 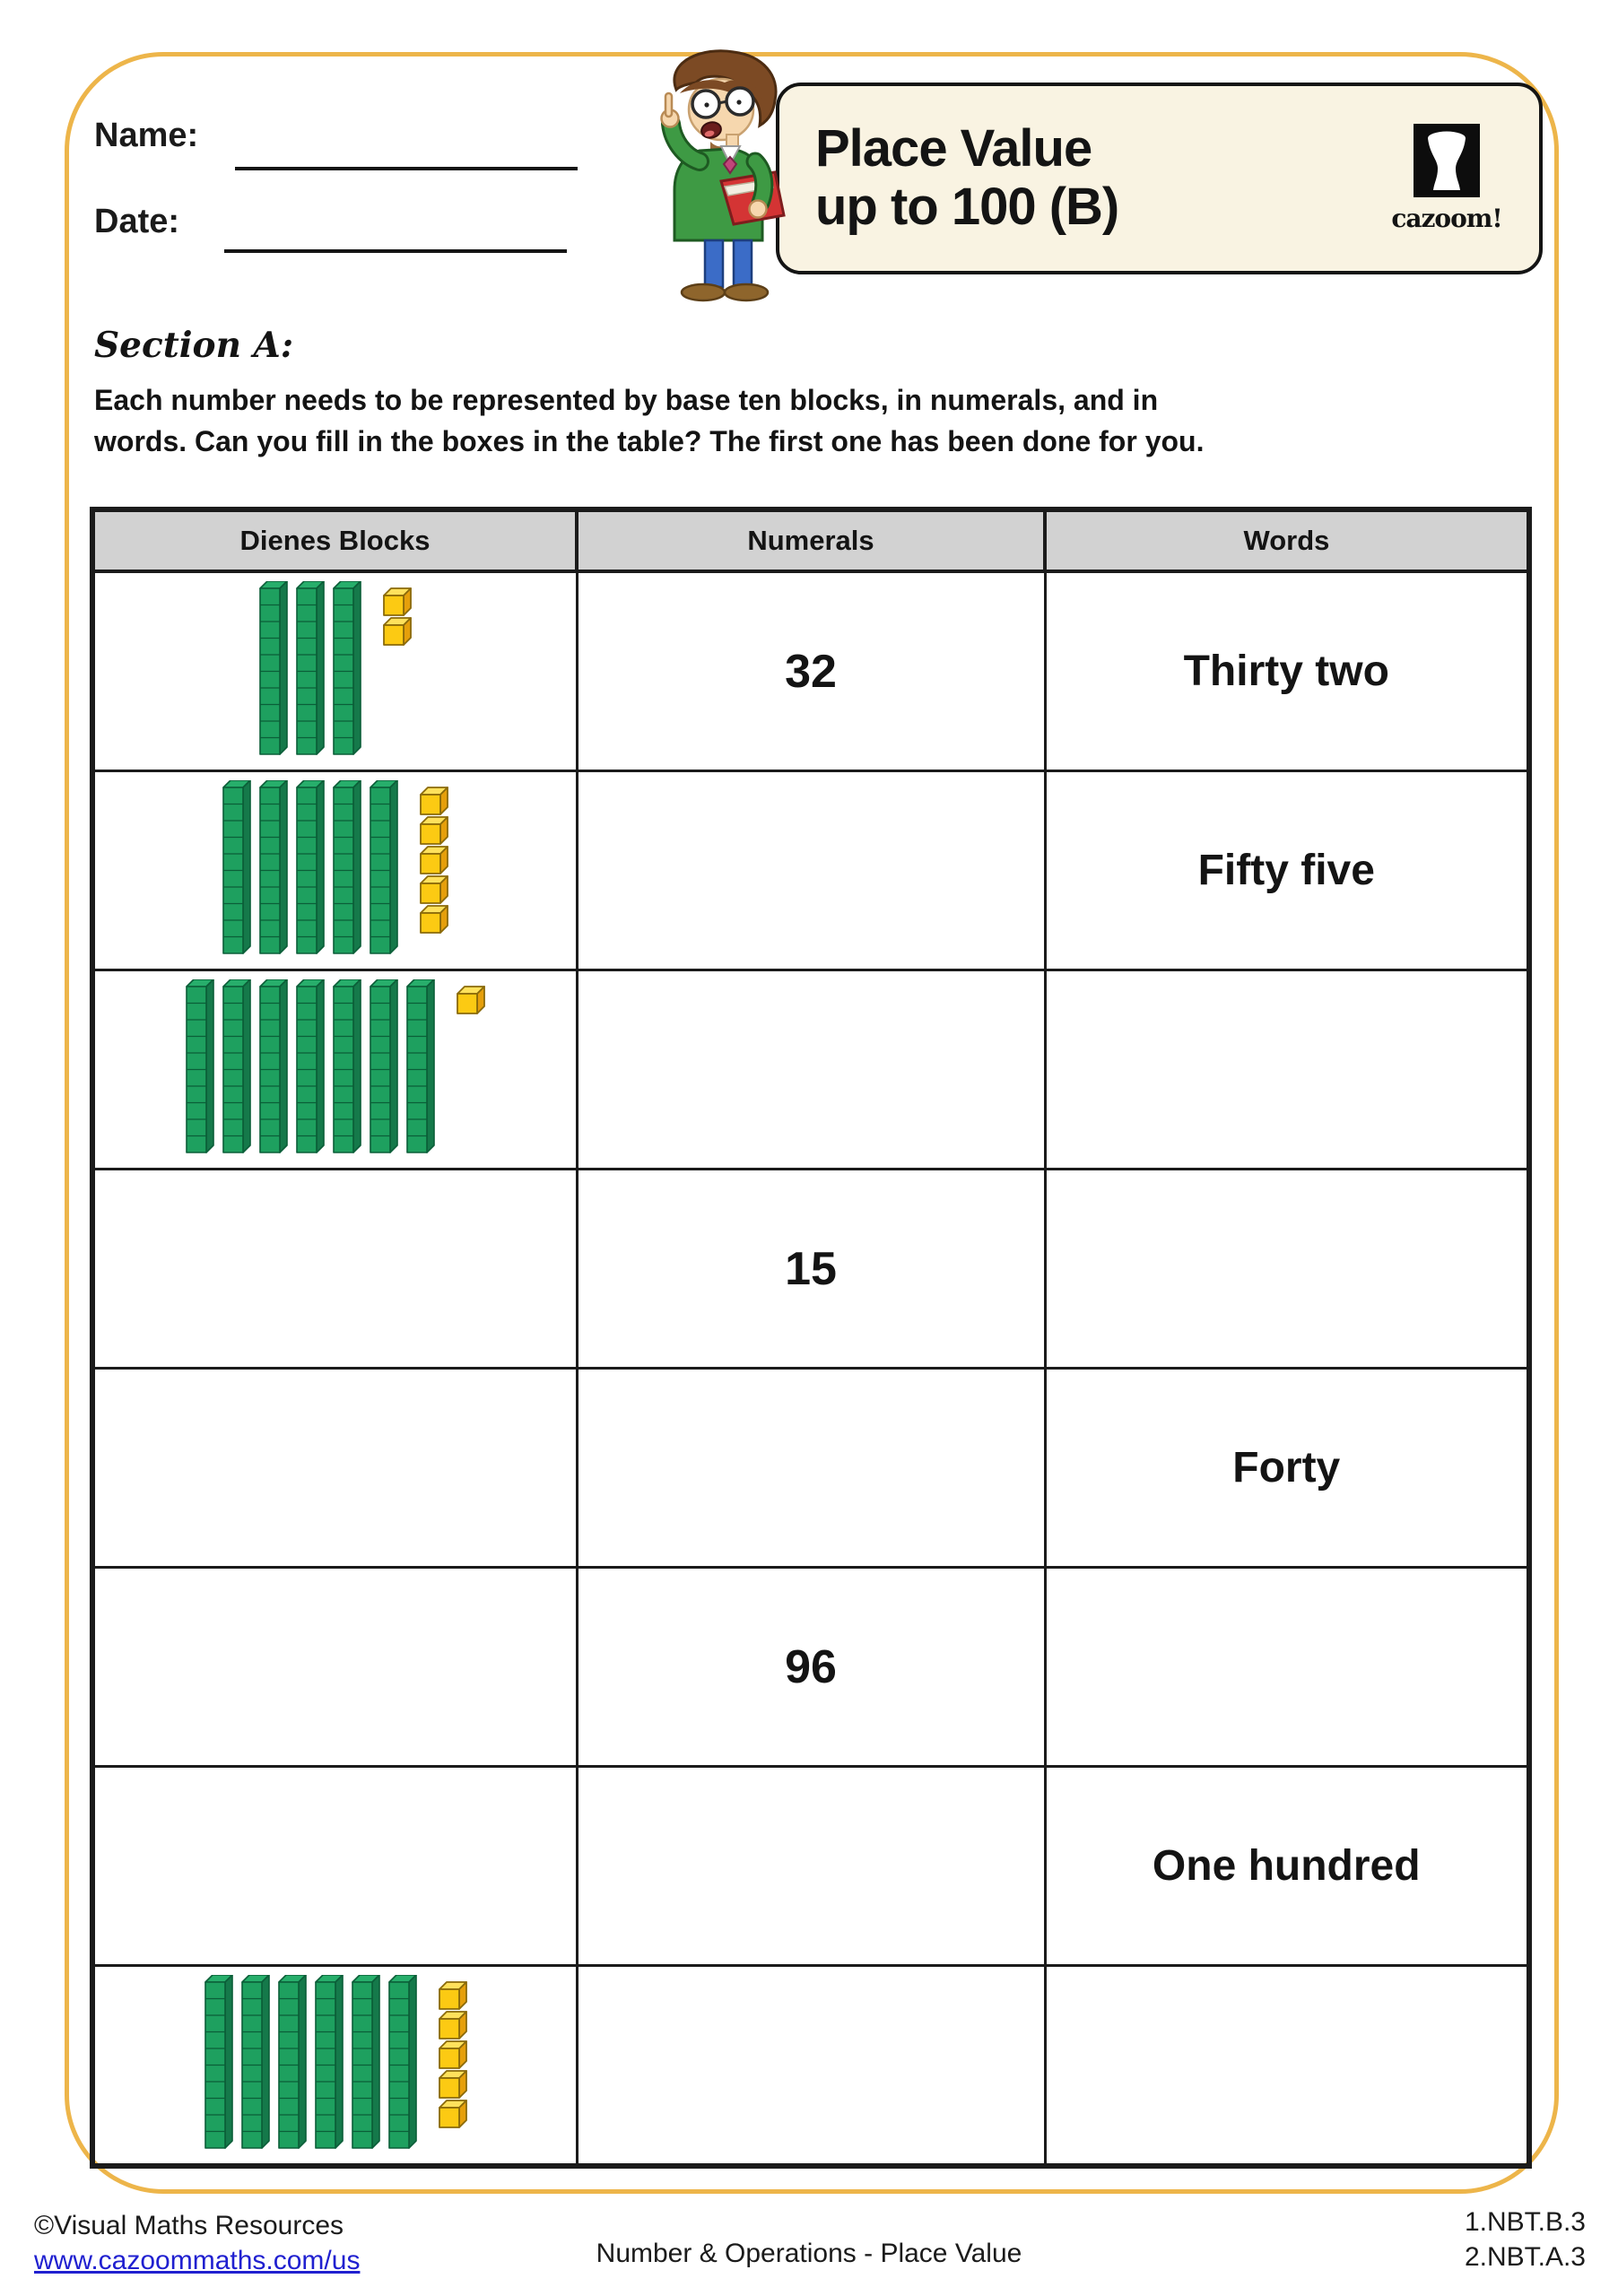 What do you see at coordinates (709, 133) in the screenshot?
I see `teacher-tongue` at bounding box center [709, 133].